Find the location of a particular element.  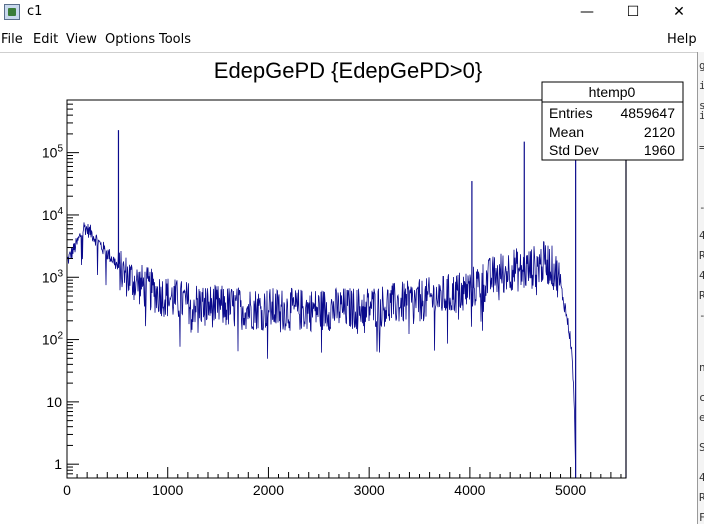

stats-value-stddev: 1960 is located at coordinates (659, 150).